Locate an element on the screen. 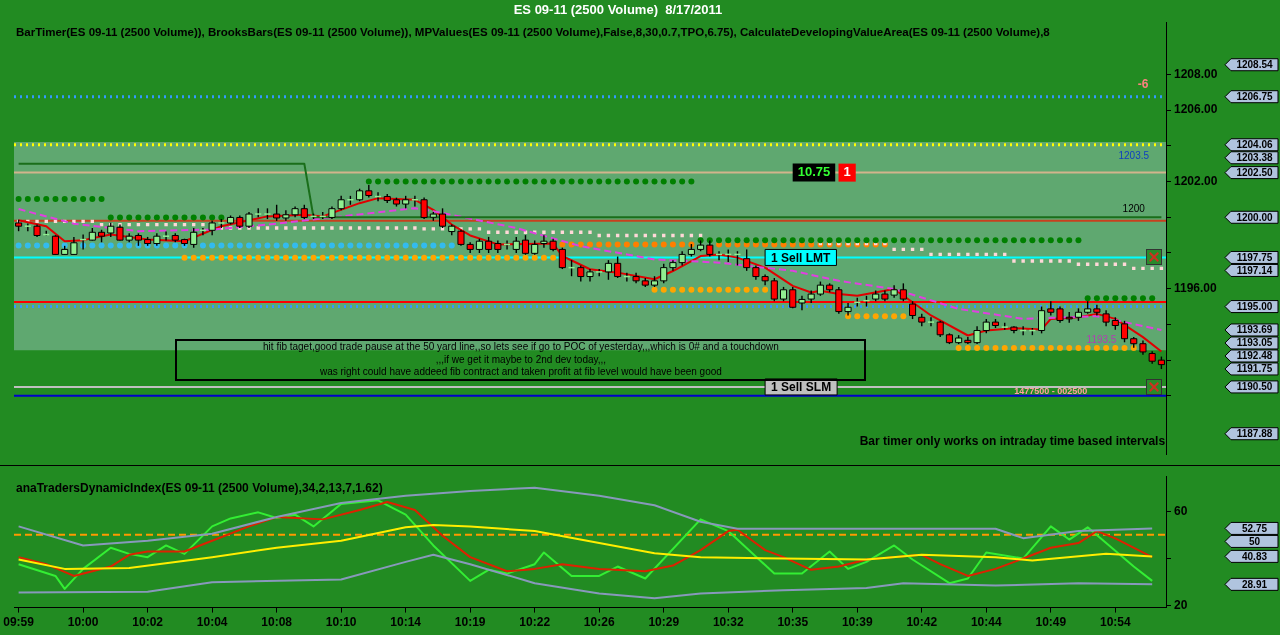 This screenshot has height=635, width=1280. annotation: 1 is located at coordinates (847, 172).